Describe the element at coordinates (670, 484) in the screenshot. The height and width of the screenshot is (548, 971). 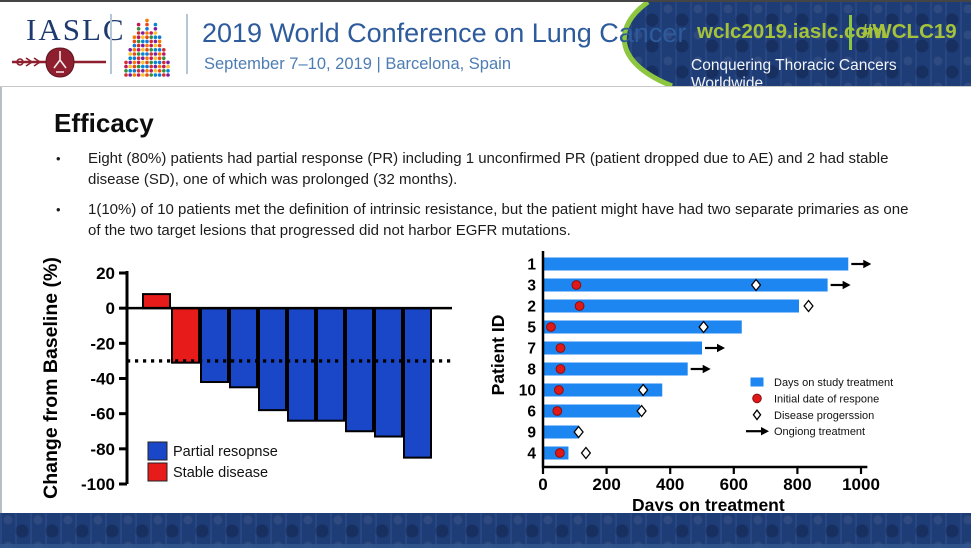
I see `swimmer-tick-label: 400` at that location.